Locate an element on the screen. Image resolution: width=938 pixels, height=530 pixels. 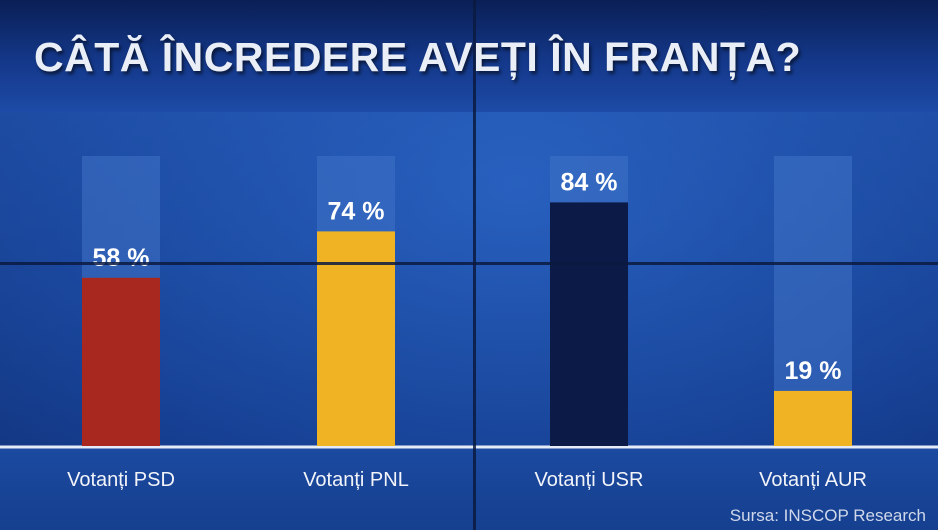
screen-seam-vertical is located at coordinates (474, 265).